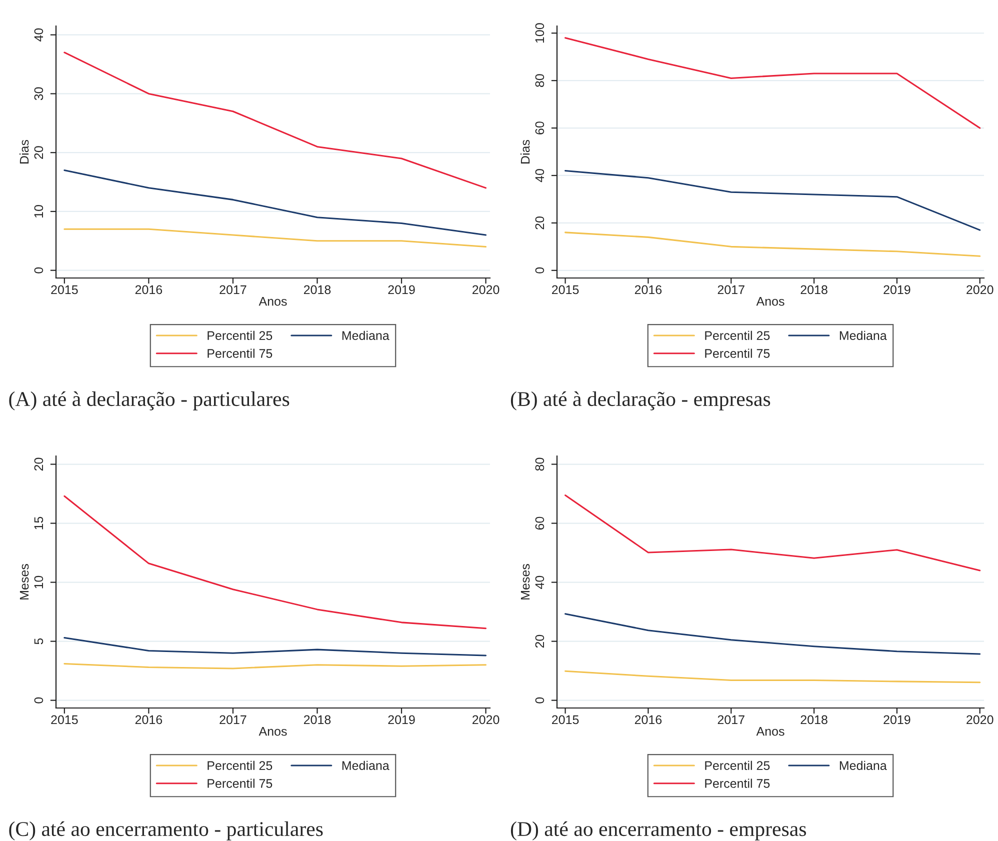 This screenshot has height=841, width=998. I want to click on text: (C) até ao encerramento - particulares, so click(166, 830).